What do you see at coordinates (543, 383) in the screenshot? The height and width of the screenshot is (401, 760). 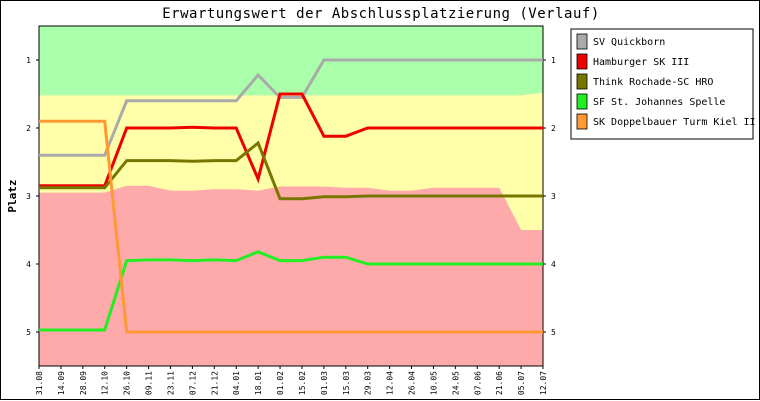 I see `x-tick-label: 12.07` at bounding box center [543, 383].